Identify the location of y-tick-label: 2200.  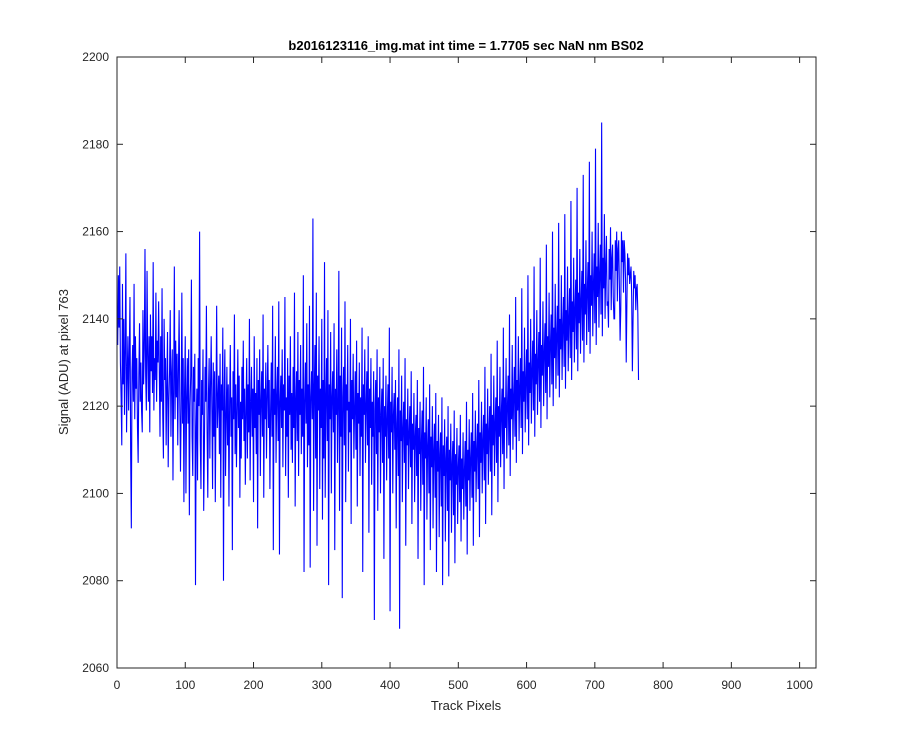
(95, 57).